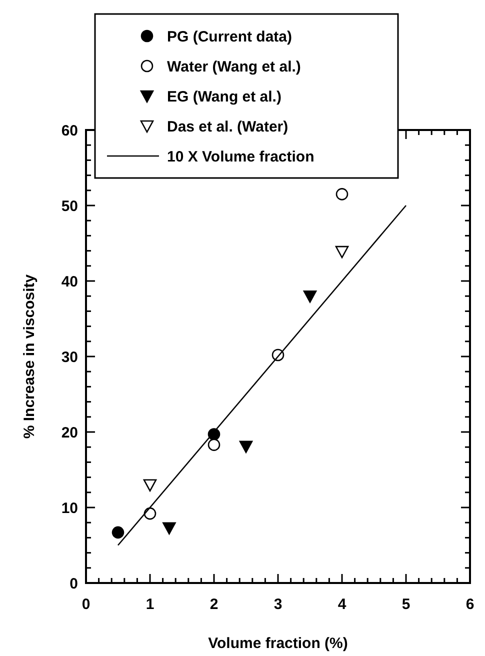 The width and height of the screenshot is (485, 656). I want to click on legend-label: PG (Current data), so click(229, 37).